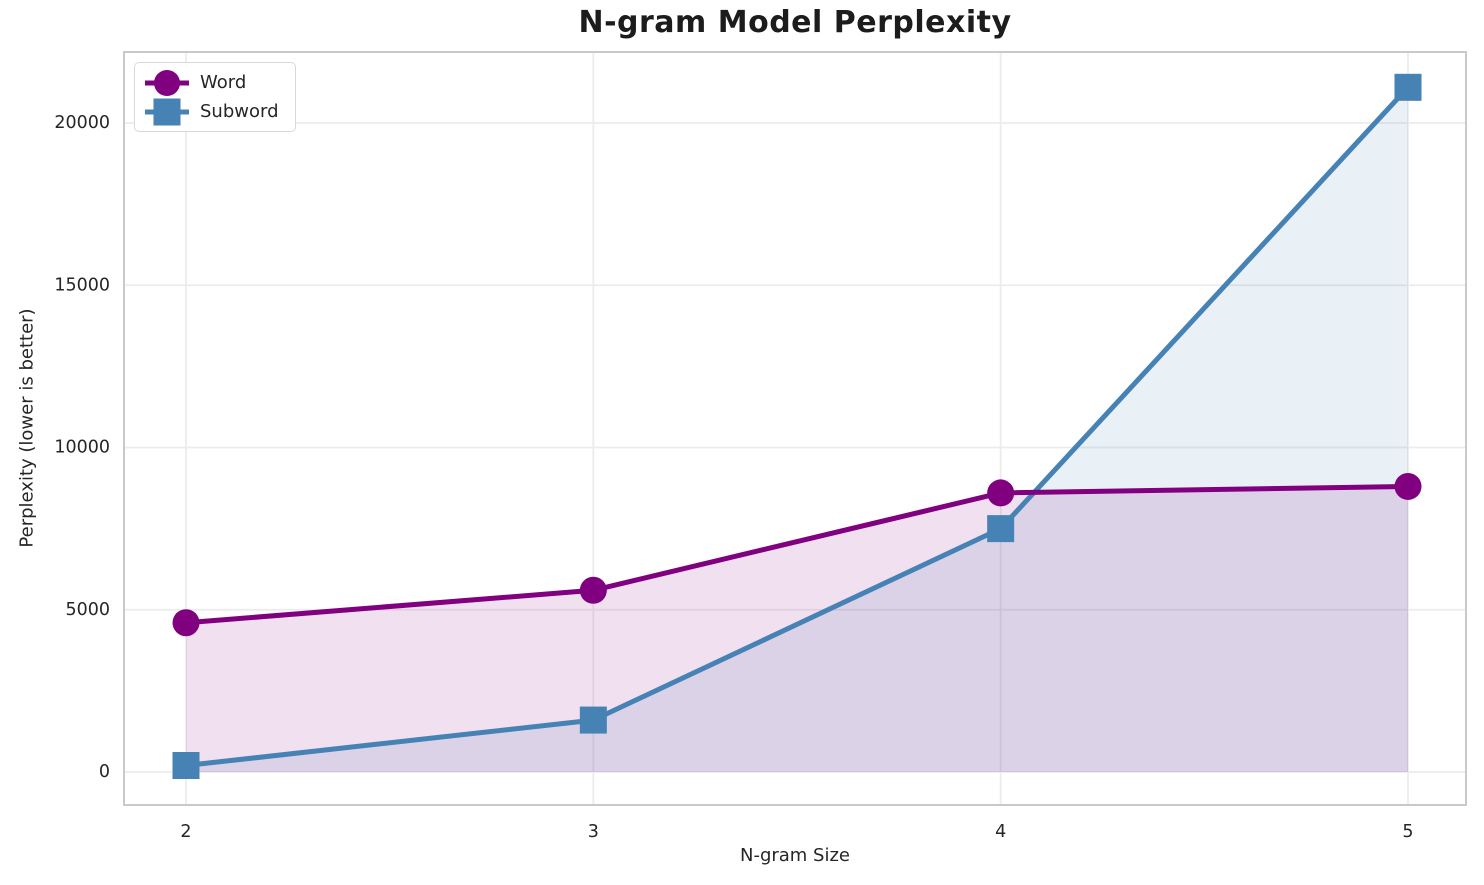 Image resolution: width=1484 pixels, height=885 pixels. I want to click on y-tick-label: 5000, so click(87, 610).